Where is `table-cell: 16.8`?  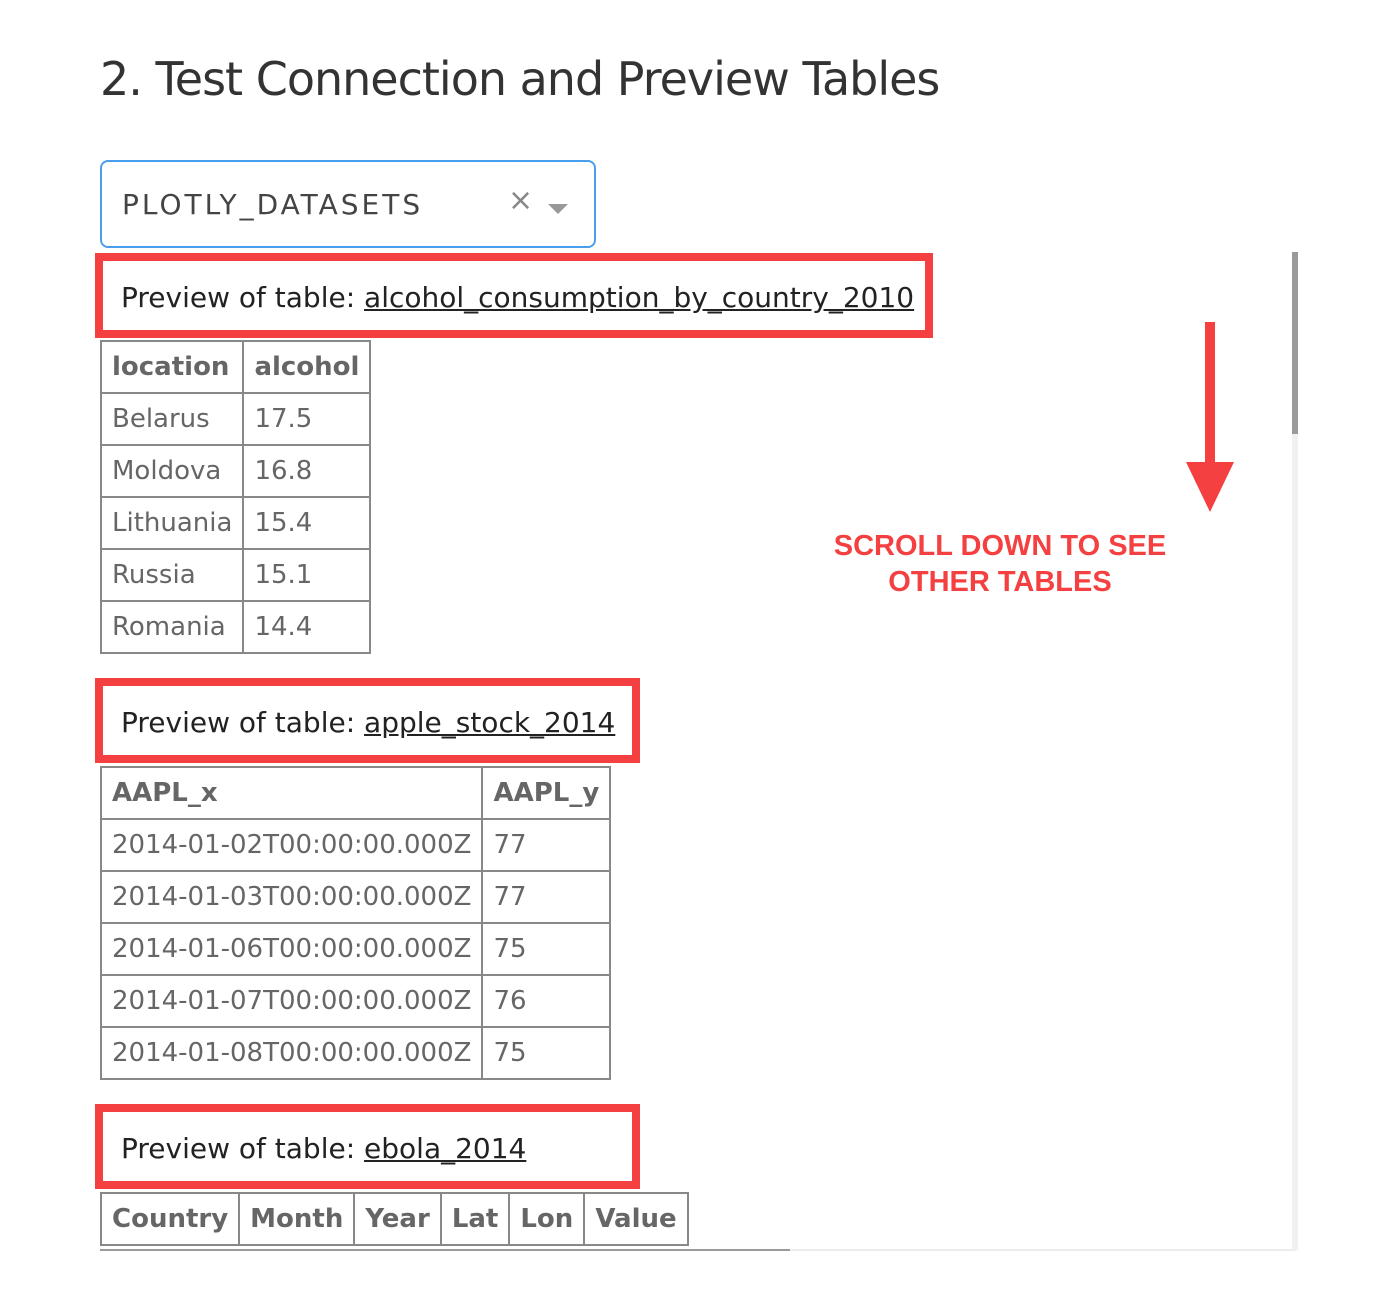 table-cell: 16.8 is located at coordinates (307, 471).